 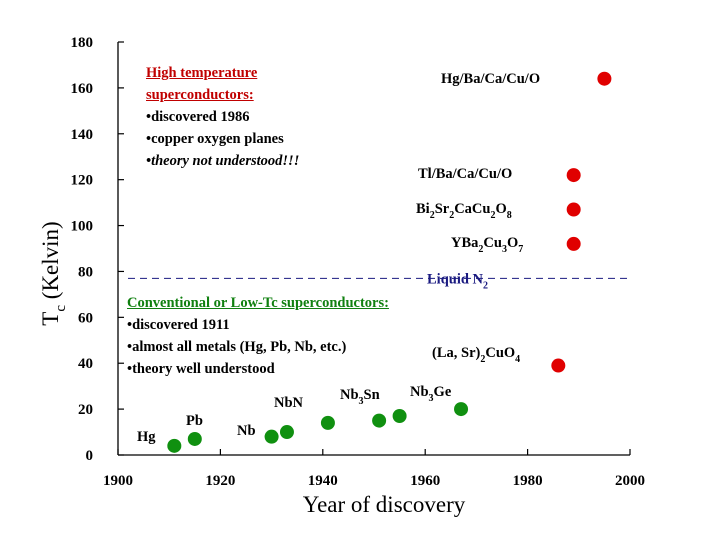 What do you see at coordinates (464, 211) in the screenshot?
I see `point-label: Bi2Sr2CaCu2O8` at bounding box center [464, 211].